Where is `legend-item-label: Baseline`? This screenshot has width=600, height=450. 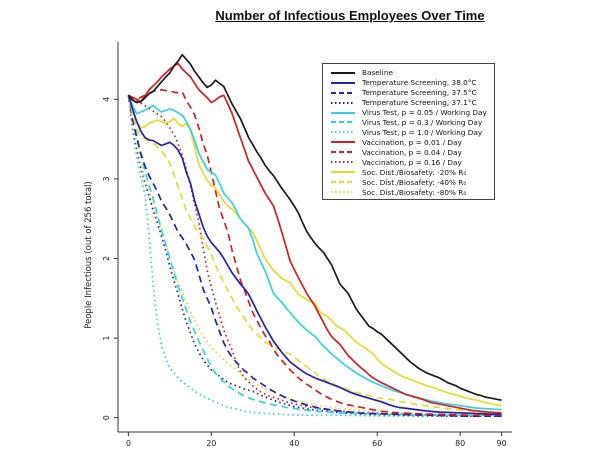 legend-item-label: Baseline is located at coordinates (377, 73).